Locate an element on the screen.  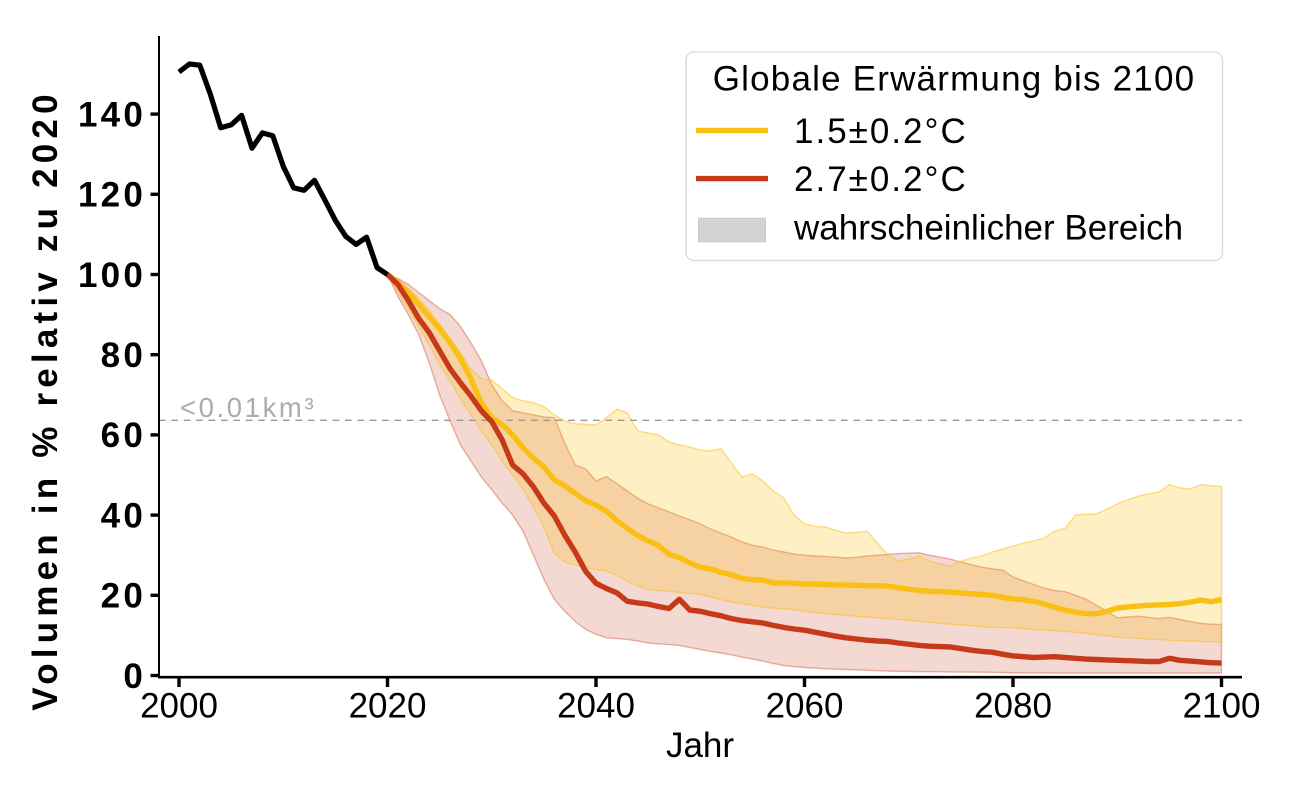
svg-text: wahrscheinlicher Bereich is located at coordinates (988, 227).